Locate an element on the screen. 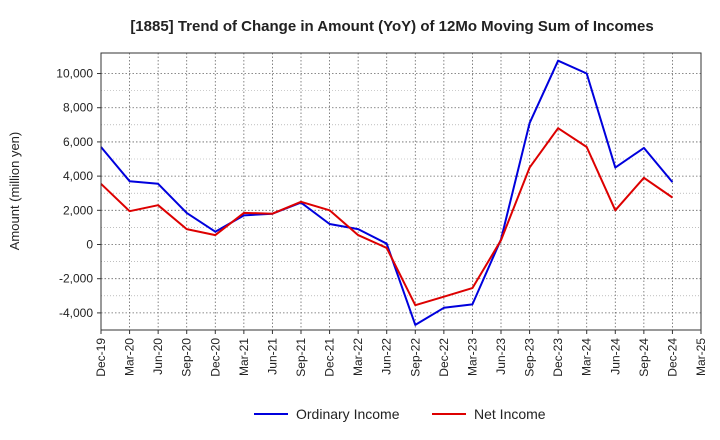 This screenshot has width=720, height=440. x-tick-label: Mar-23 is located at coordinates (472, 357).